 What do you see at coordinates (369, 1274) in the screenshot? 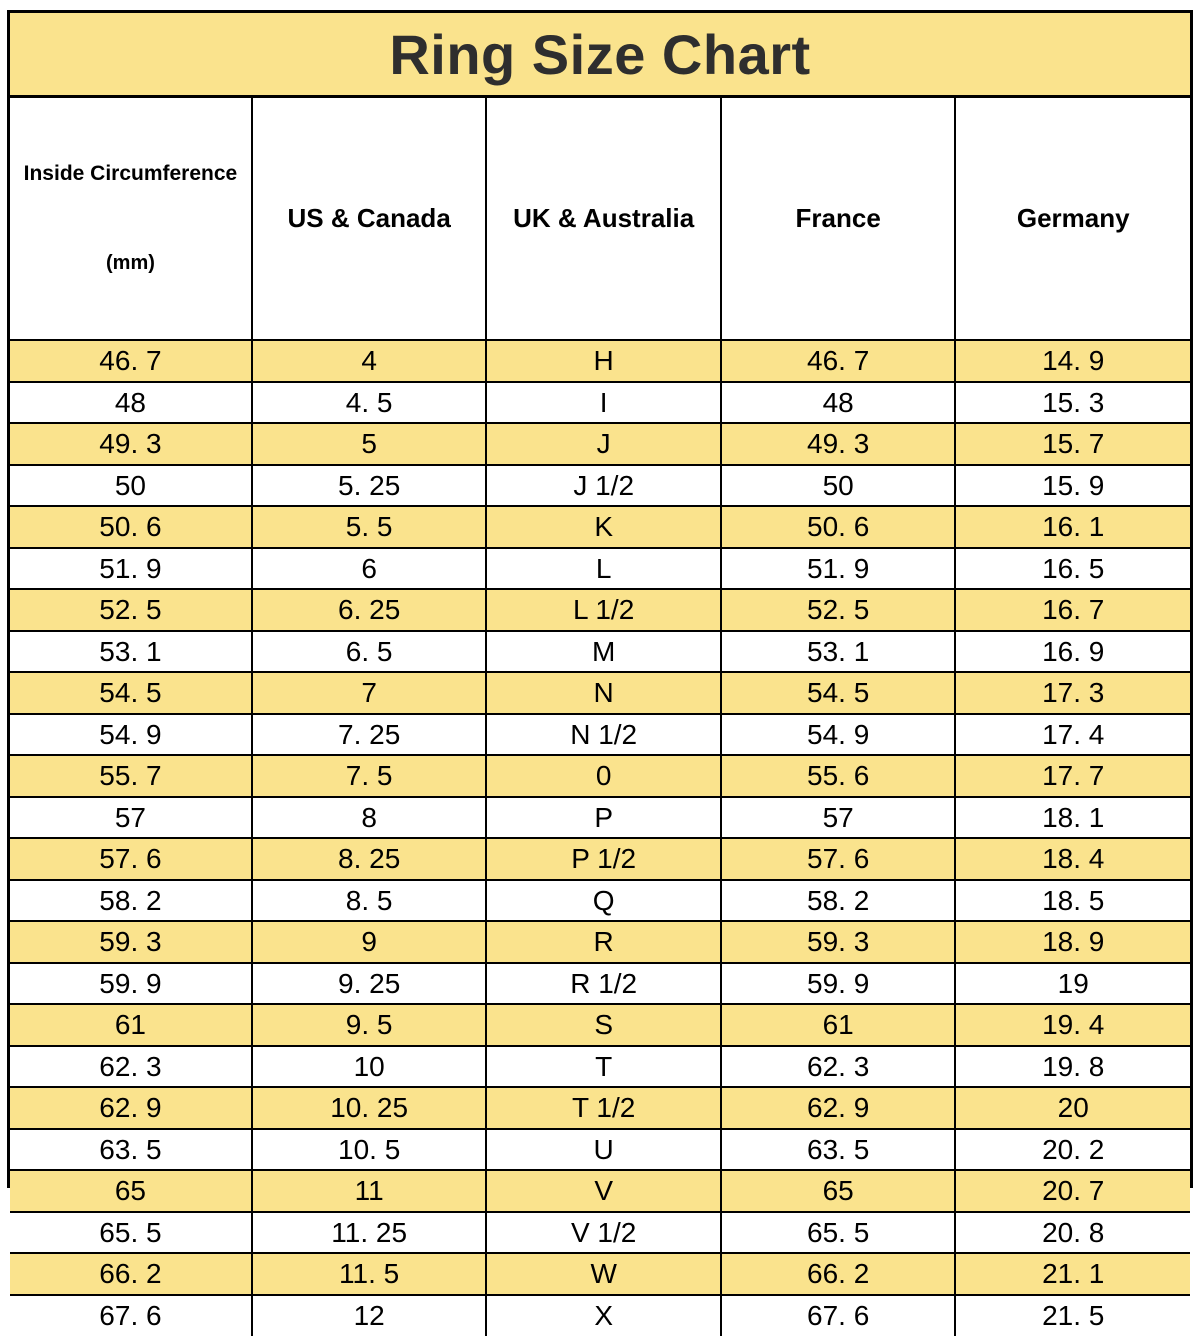
I see `table-cell: 11. 5` at bounding box center [369, 1274].